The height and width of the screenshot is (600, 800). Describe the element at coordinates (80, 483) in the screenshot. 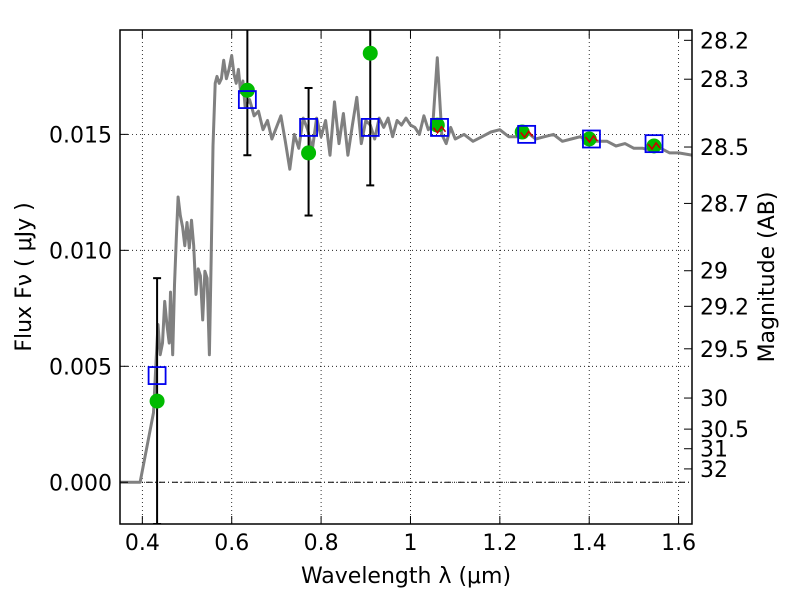

I see `y-tick-label: 0.000` at that location.